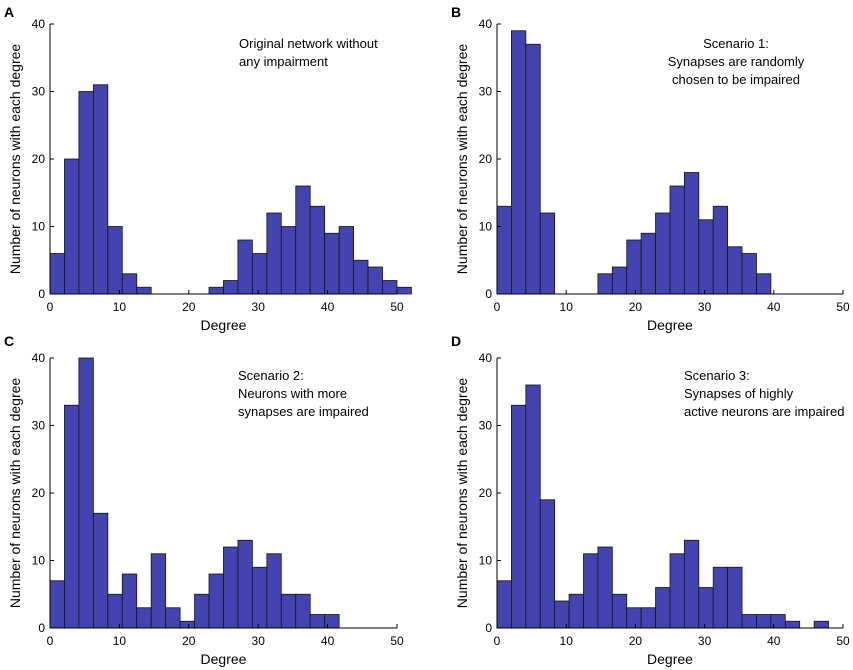 This screenshot has height=670, width=853. Describe the element at coordinates (636, 307) in the screenshot. I see `panel-b-x-tick-label: 20` at that location.